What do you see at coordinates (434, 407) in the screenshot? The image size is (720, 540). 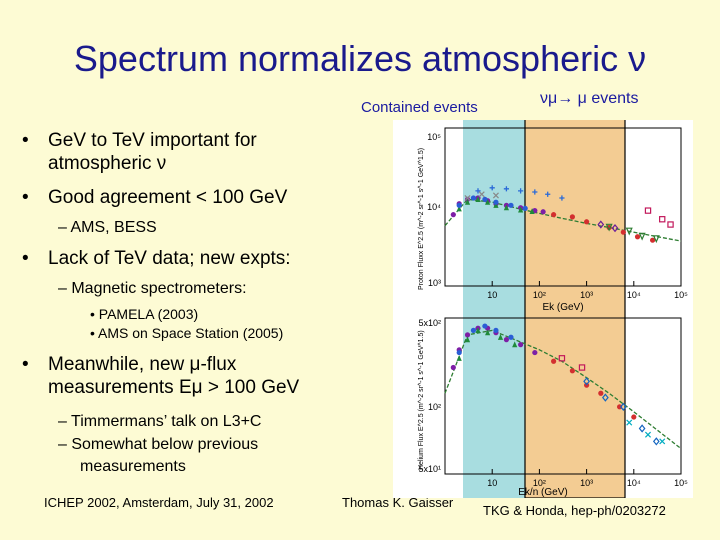 I see `helium-y-tick-label: 10²` at bounding box center [434, 407].